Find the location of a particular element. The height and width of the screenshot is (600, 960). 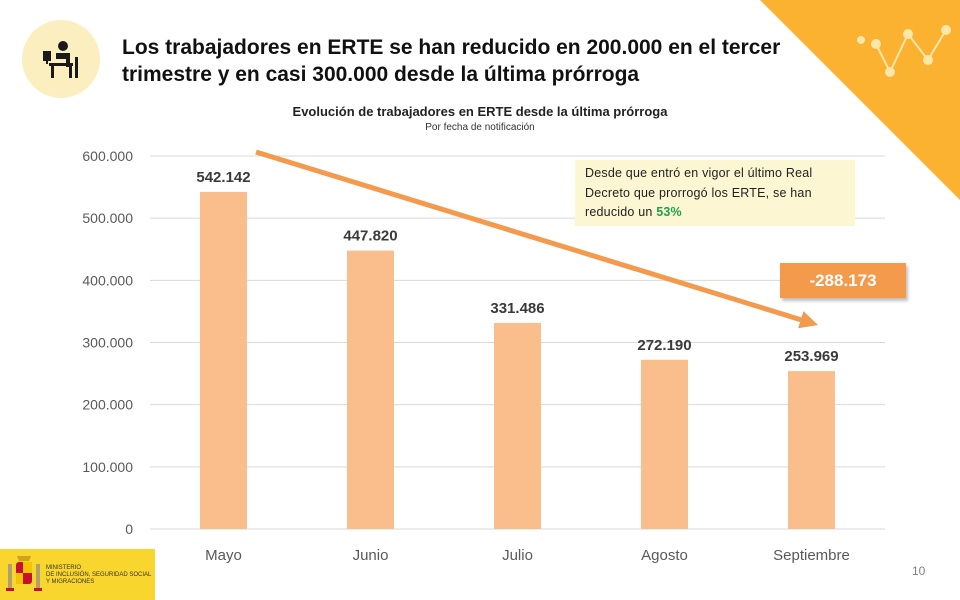

x-tick-label: Junio is located at coordinates (371, 555).